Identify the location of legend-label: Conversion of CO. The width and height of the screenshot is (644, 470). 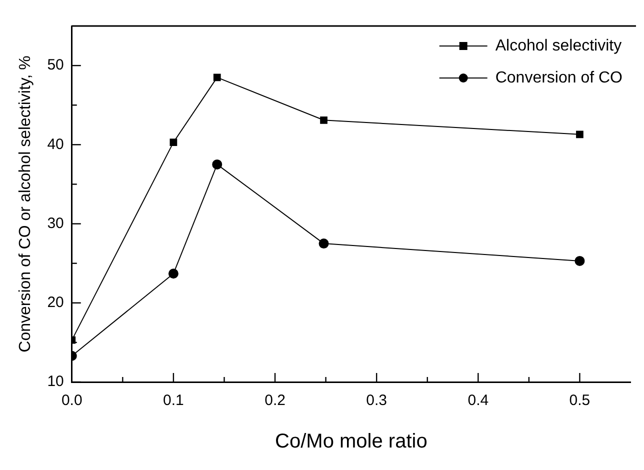
(559, 77).